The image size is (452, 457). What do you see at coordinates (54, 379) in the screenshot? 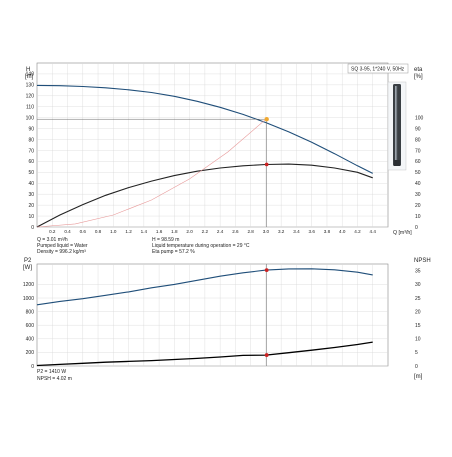
I see `npsh-value: NPSH = 4.02 m` at bounding box center [54, 379].